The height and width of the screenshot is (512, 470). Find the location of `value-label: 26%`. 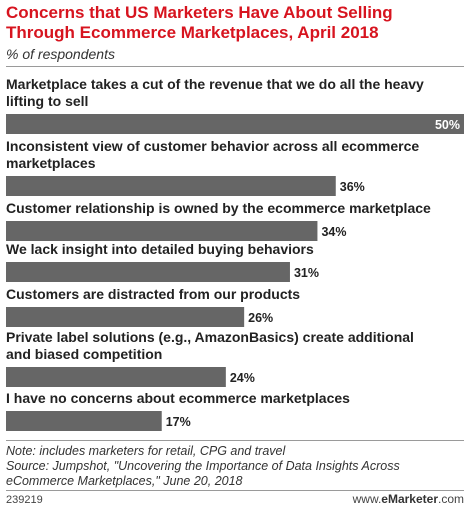

value-label: 26% is located at coordinates (260, 318).